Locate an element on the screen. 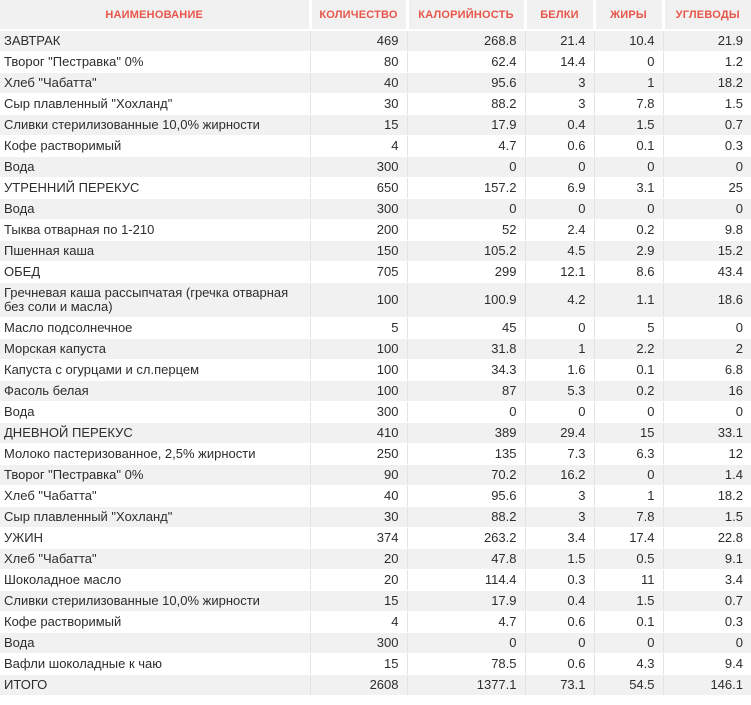 Image resolution: width=751 pixels, height=705 pixels. value-cell-fat: 0 is located at coordinates (628, 475).